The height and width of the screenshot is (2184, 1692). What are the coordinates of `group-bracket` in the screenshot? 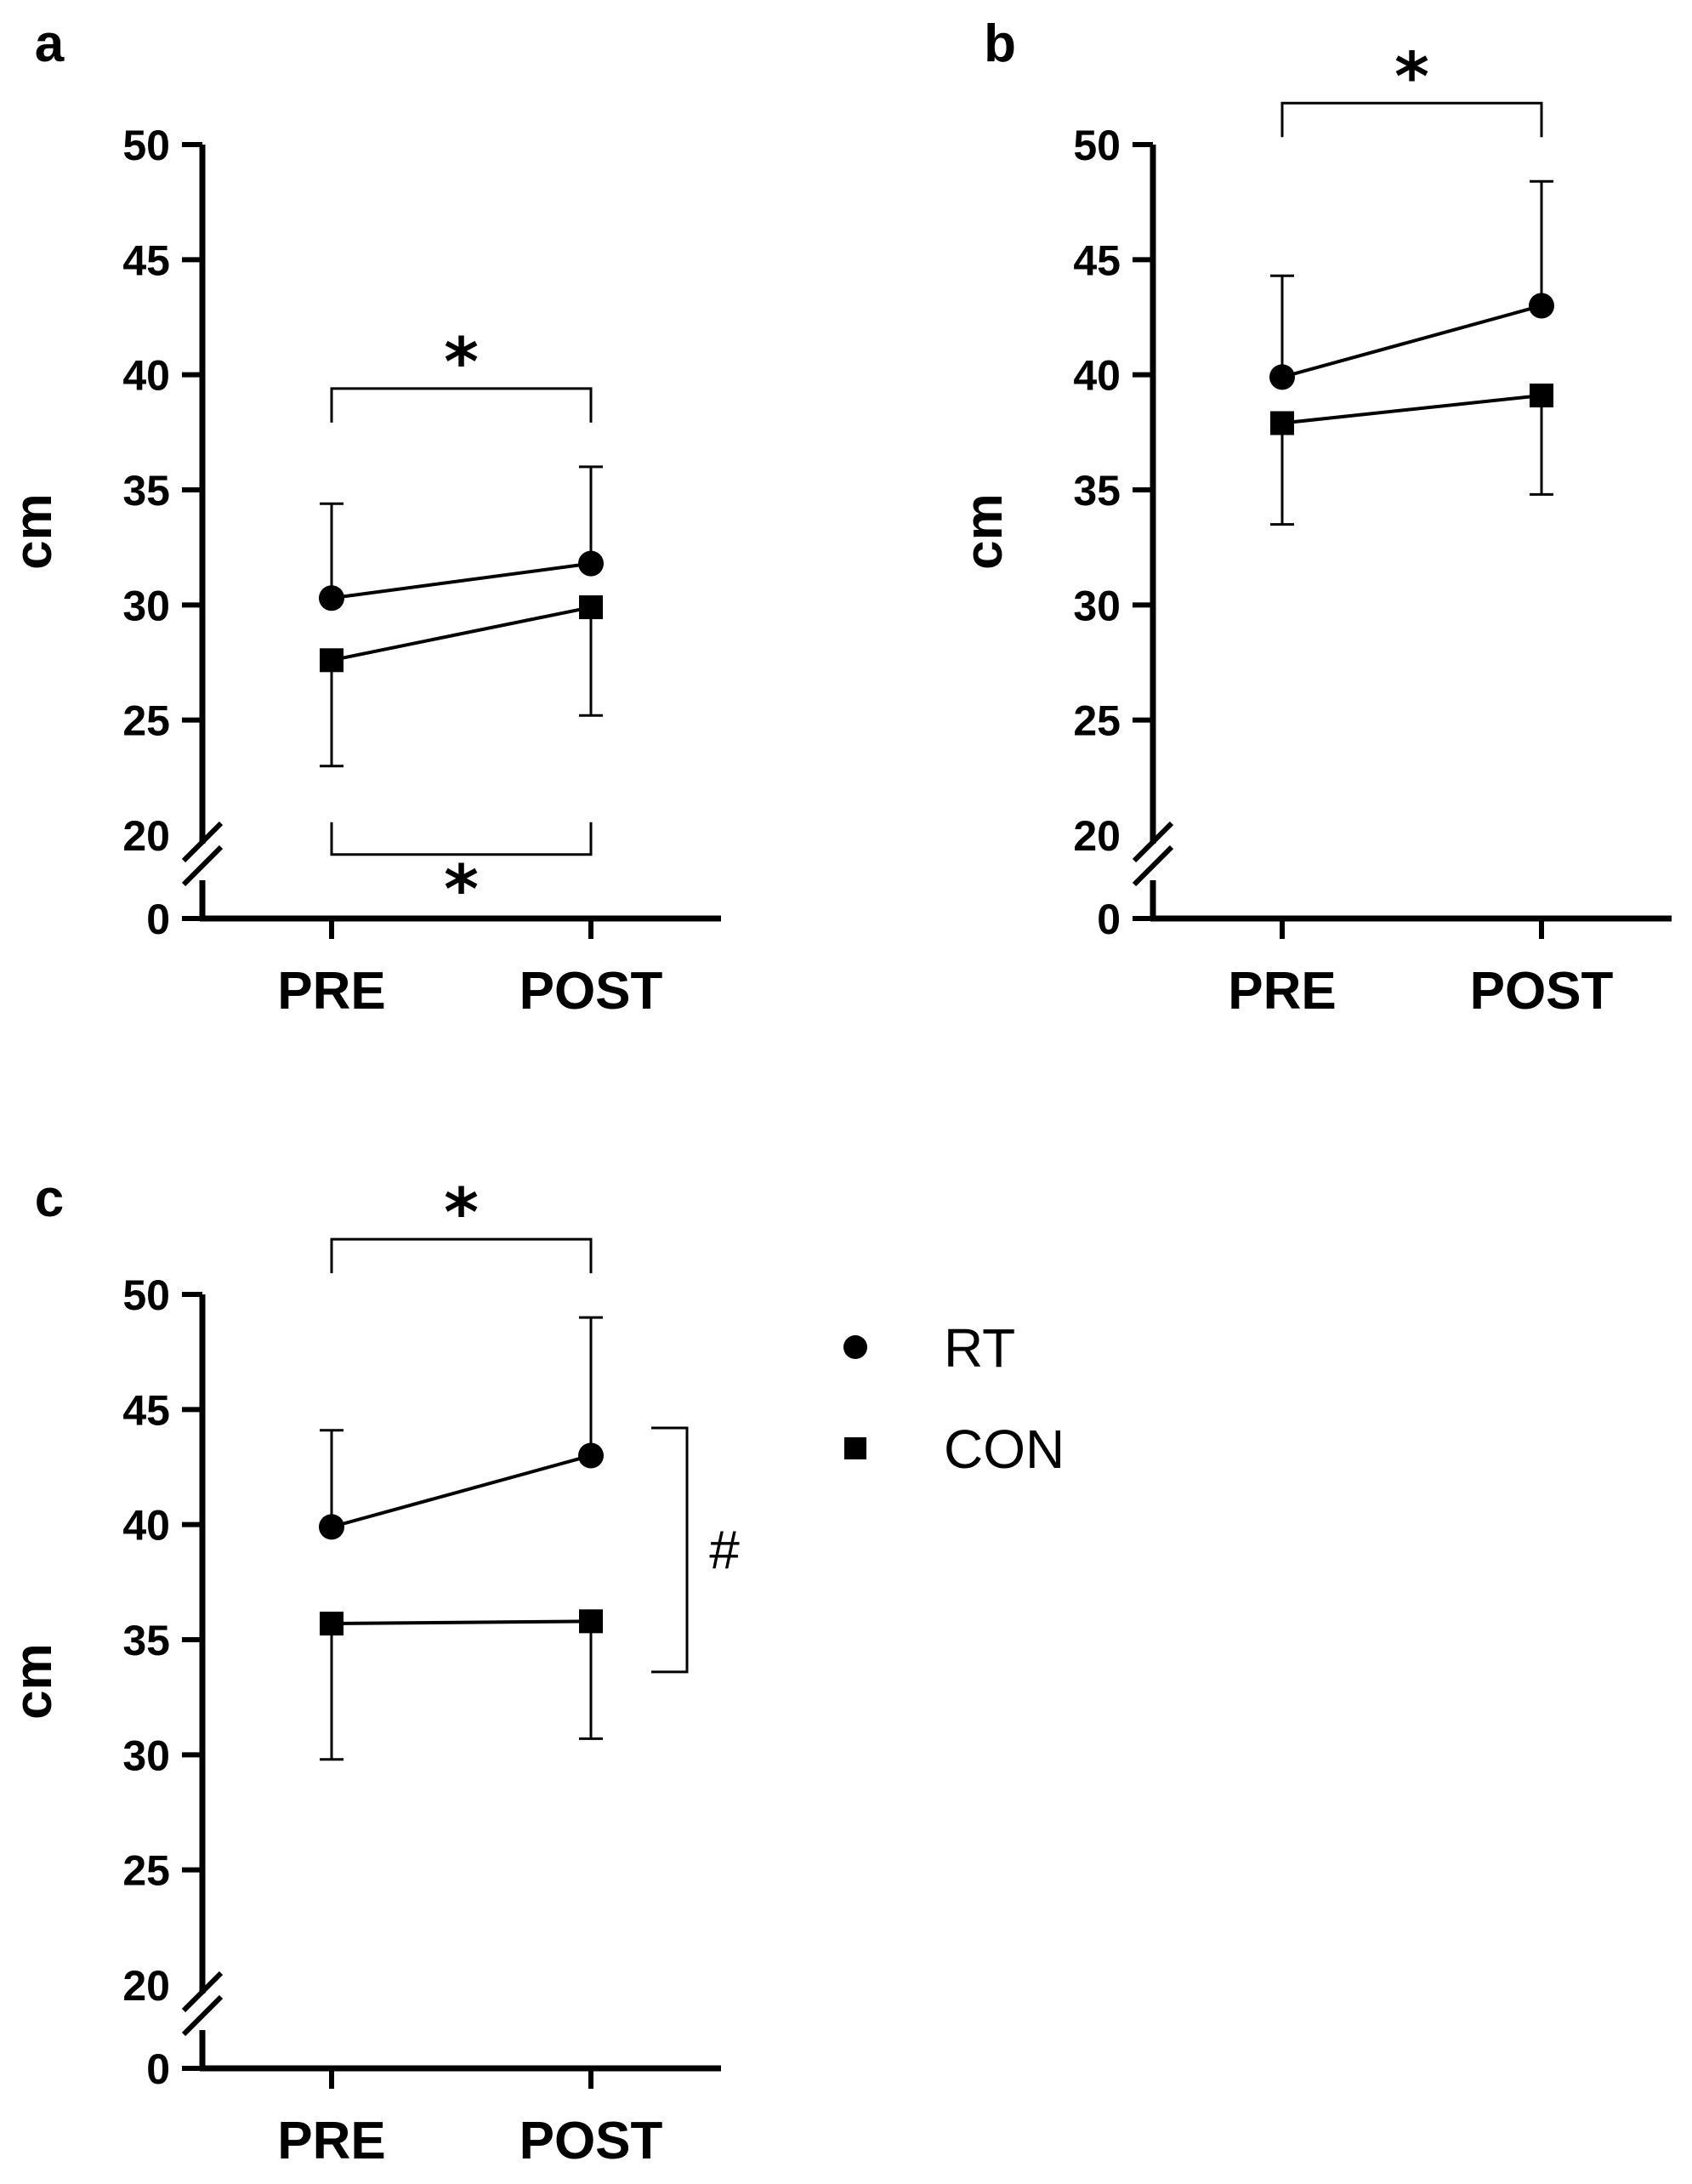 It's located at (670, 1550).